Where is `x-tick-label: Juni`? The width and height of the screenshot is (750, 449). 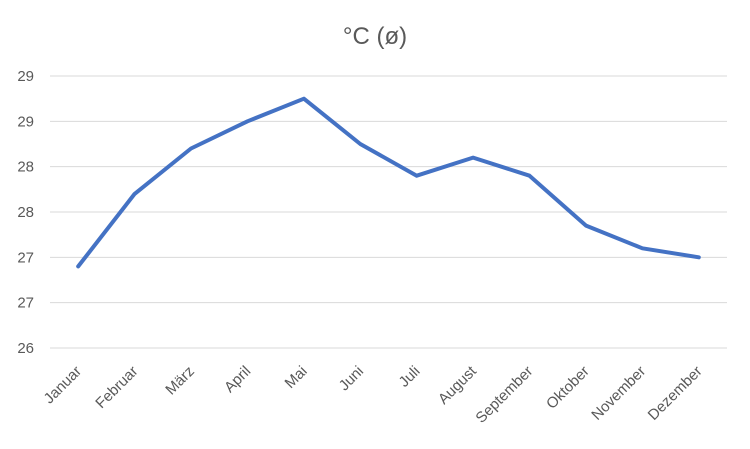 x-tick-label: Juni is located at coordinates (351, 378).